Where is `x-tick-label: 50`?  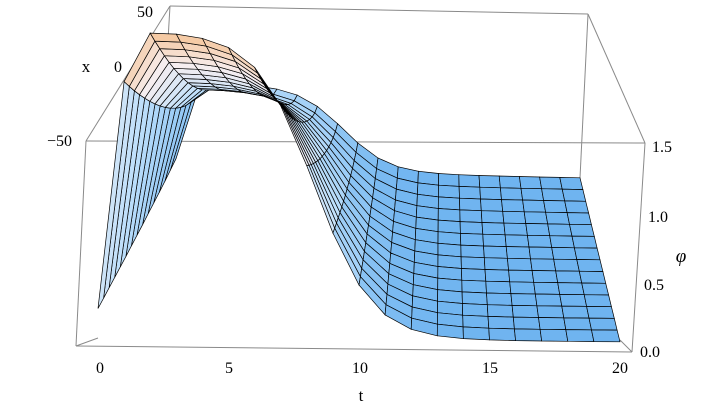
x-tick-label: 50 is located at coordinates (145, 12).